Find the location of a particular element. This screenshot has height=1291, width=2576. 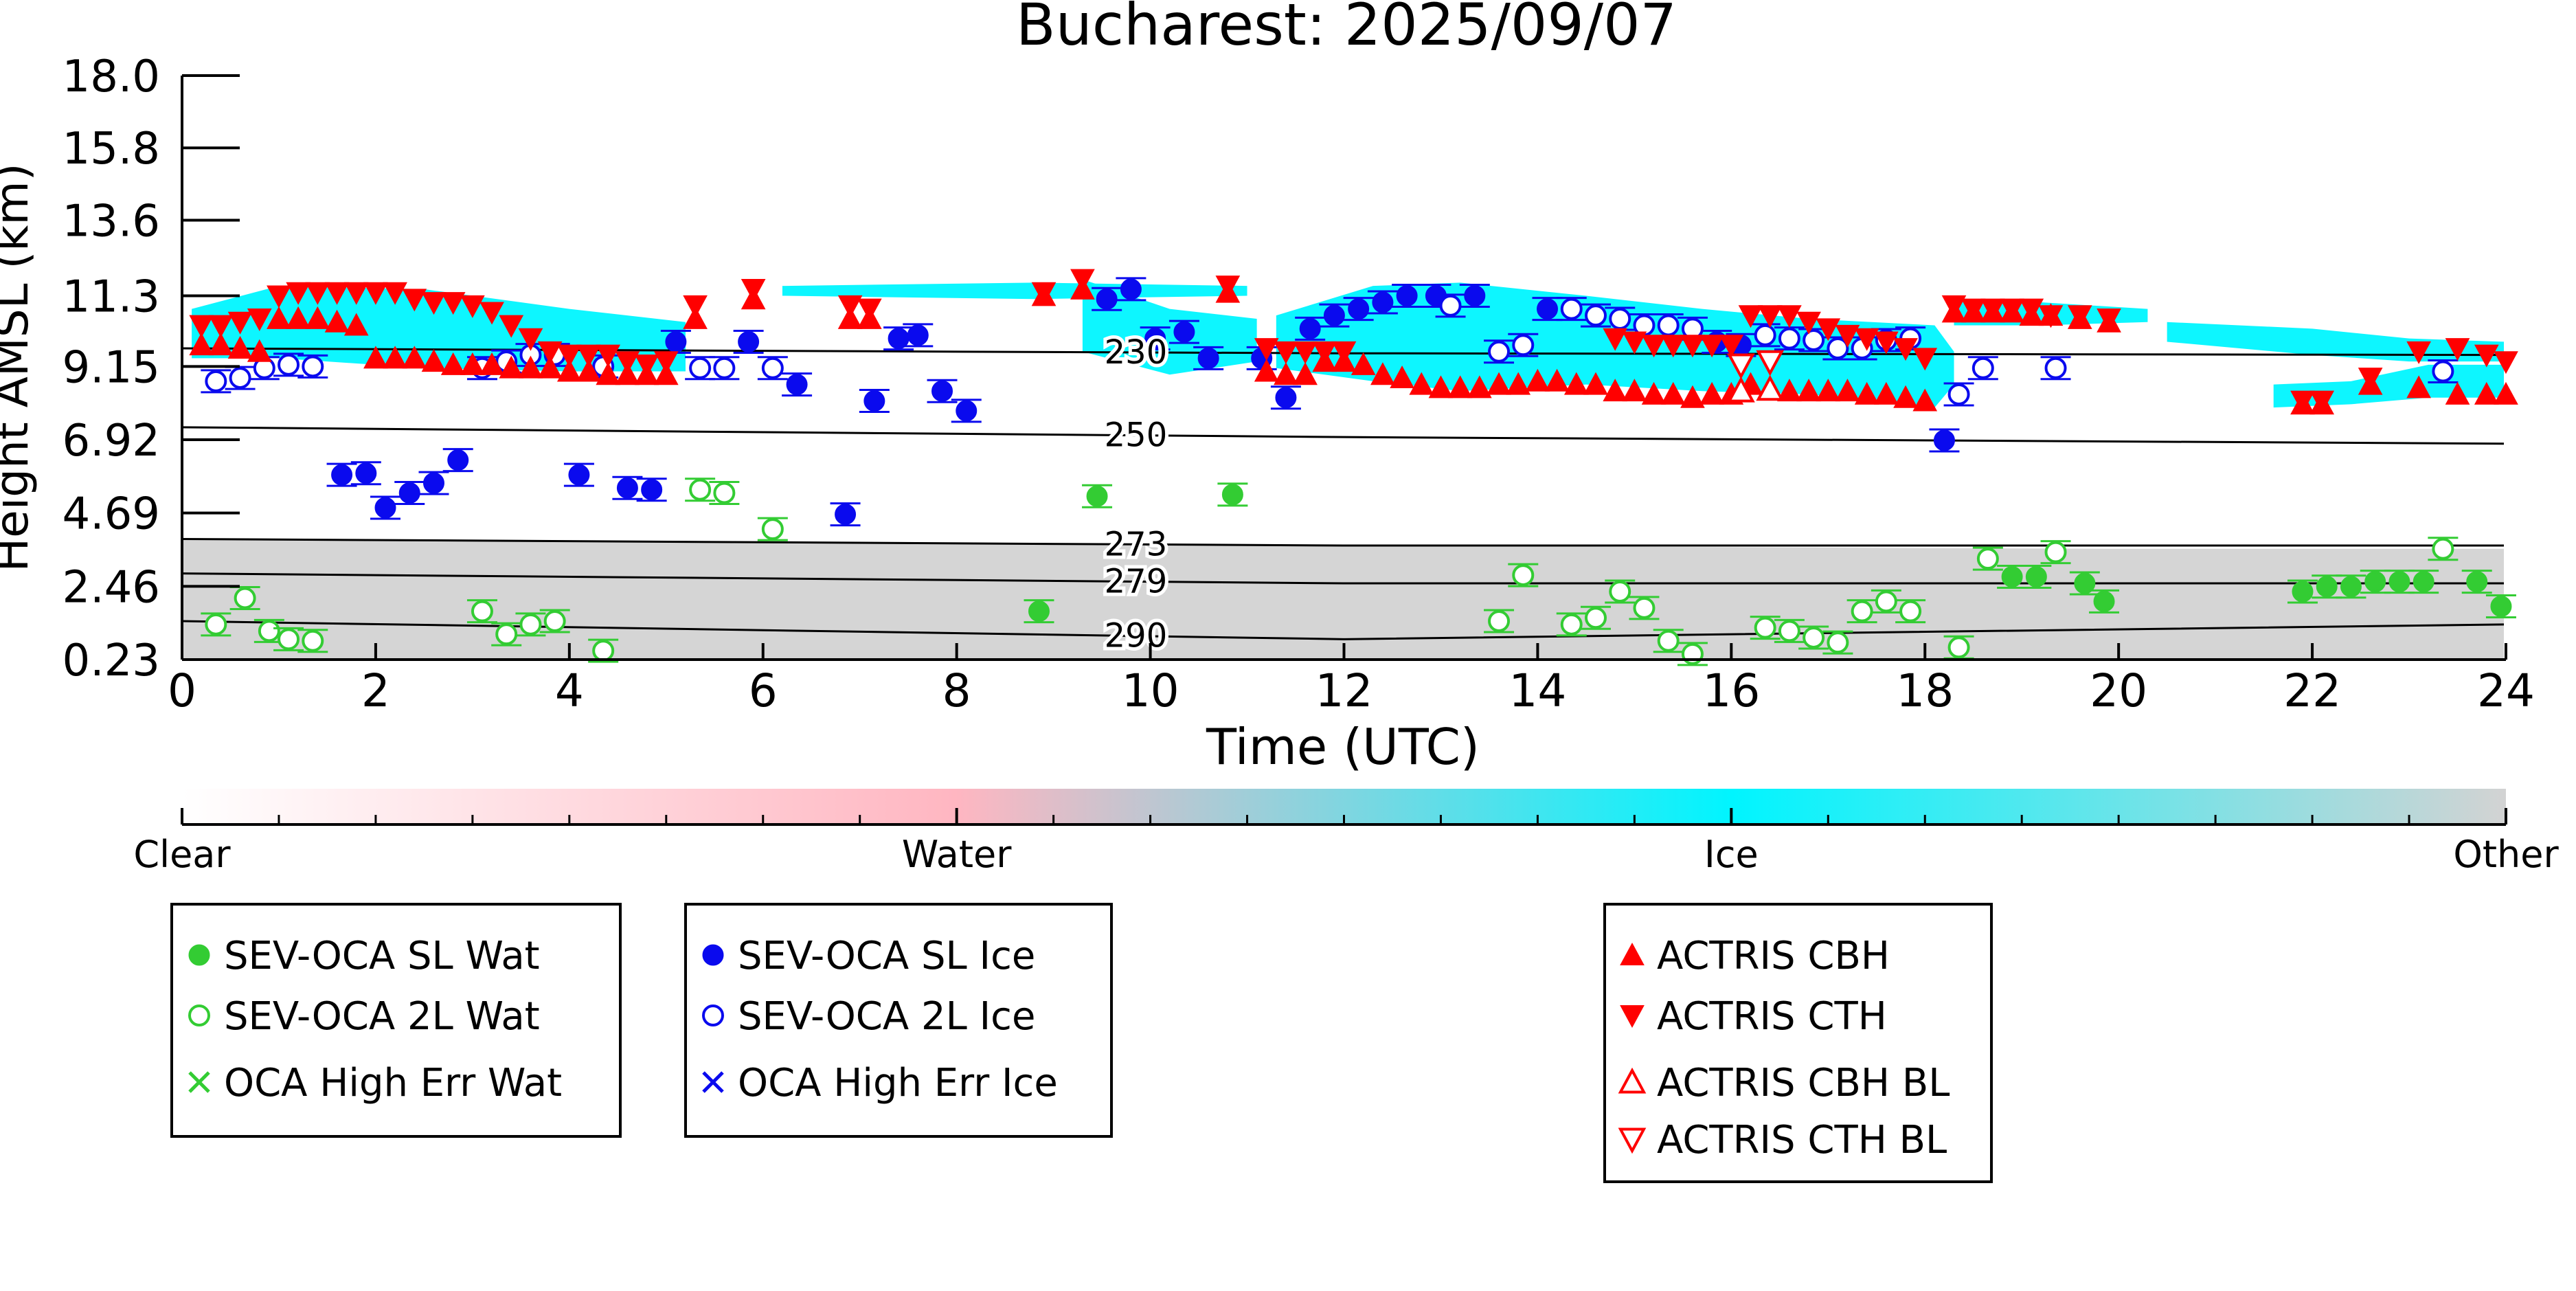

chart-title: Bucharest: 2025/09/07 is located at coordinates (1346, 29).